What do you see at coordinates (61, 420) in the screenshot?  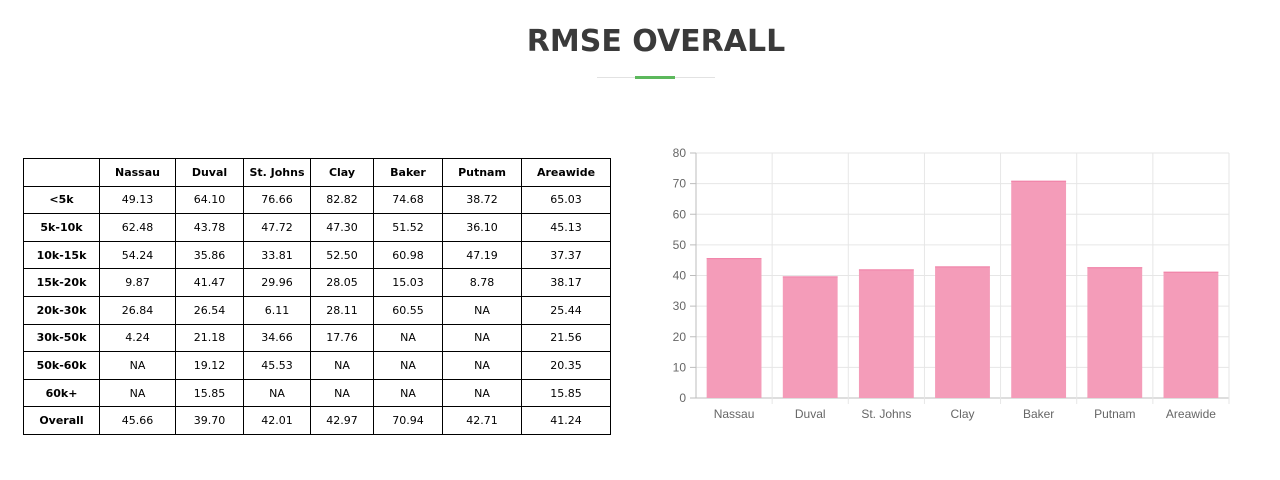 I see `row-label: Overall` at bounding box center [61, 420].